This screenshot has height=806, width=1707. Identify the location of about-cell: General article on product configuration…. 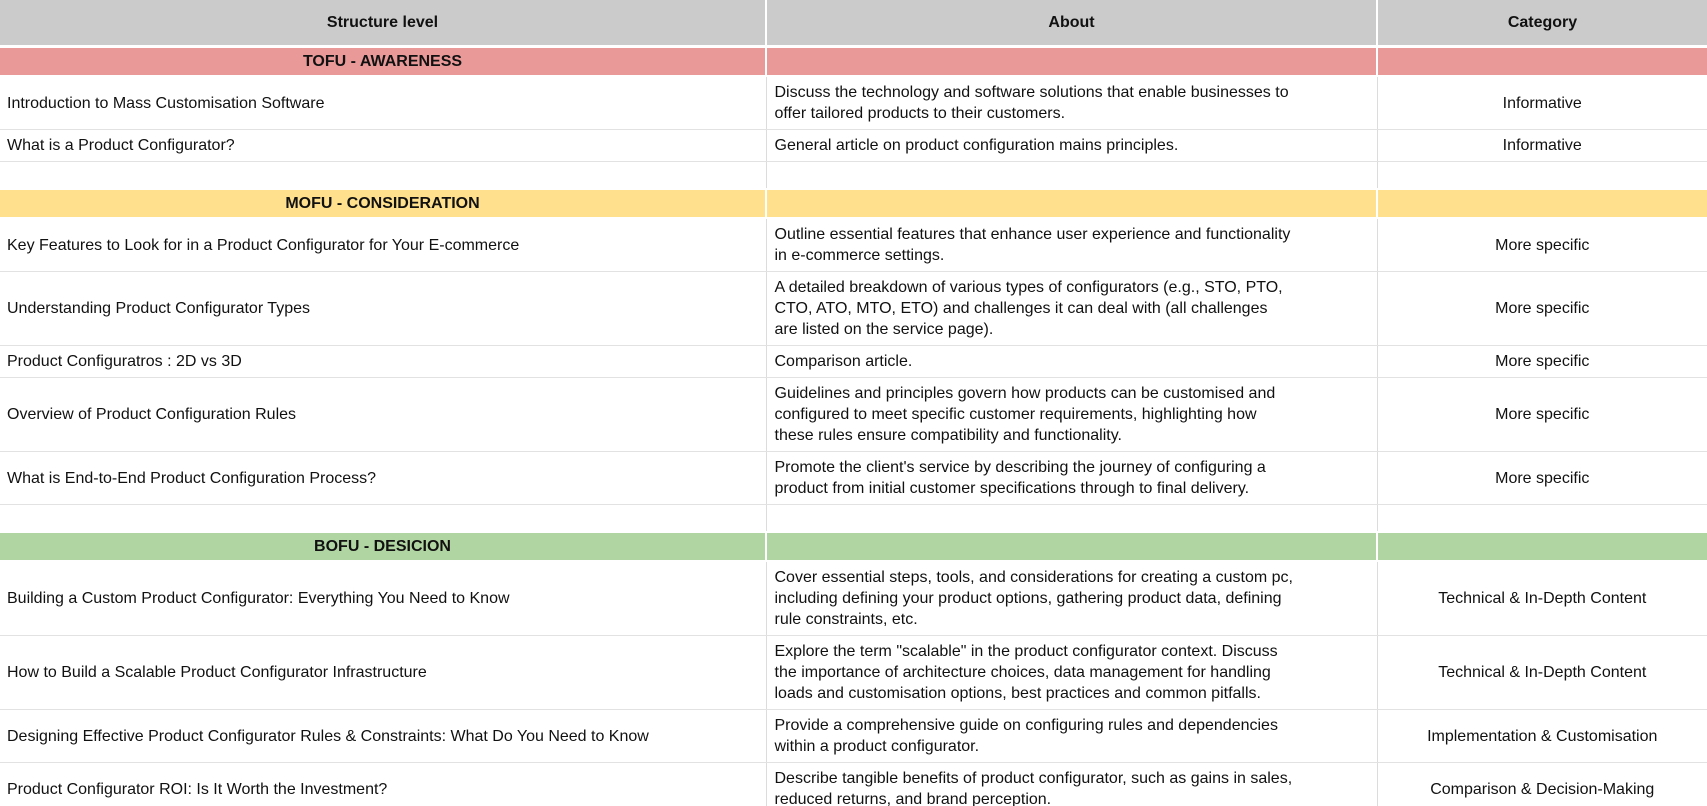
(1072, 145).